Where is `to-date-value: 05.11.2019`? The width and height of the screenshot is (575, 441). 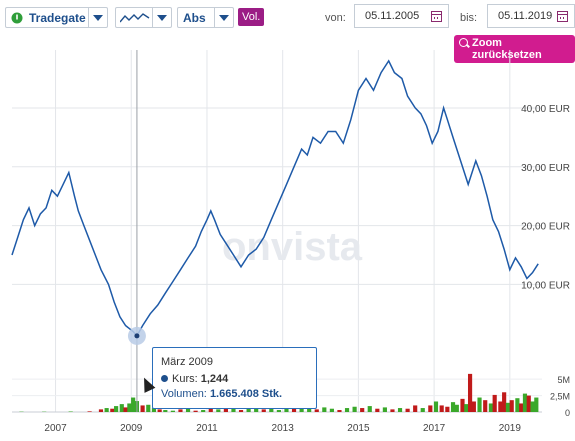
to-date-value: 05.11.2019 is located at coordinates (525, 16).